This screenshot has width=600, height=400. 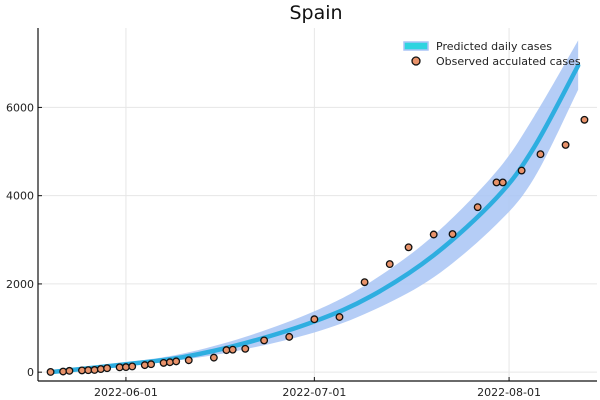 What do you see at coordinates (509, 392) in the screenshot?
I see `x-tick-label: 2022-08-01` at bounding box center [509, 392].